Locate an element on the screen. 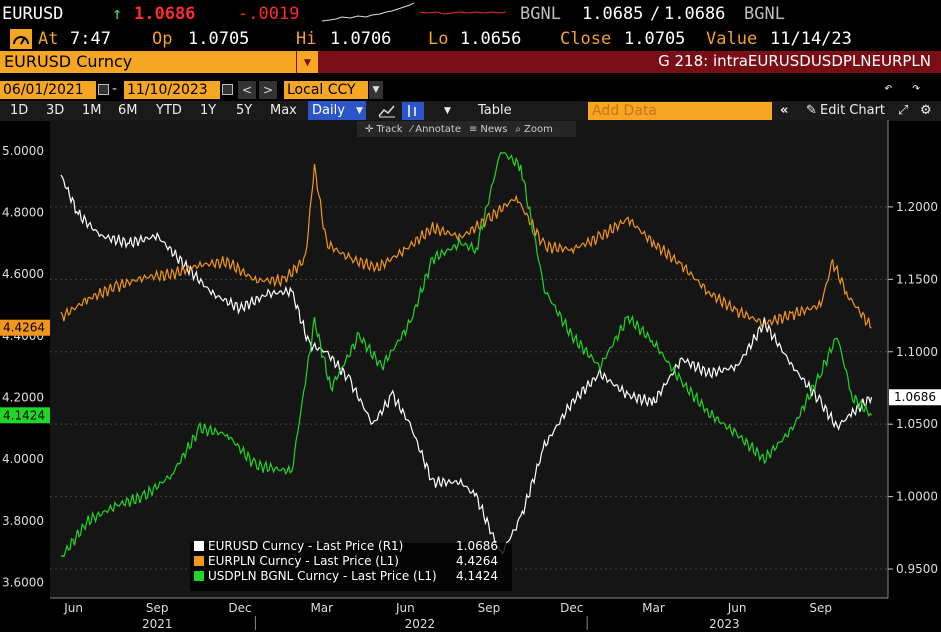 This screenshot has width=941, height=632. gauge-icon is located at coordinates (21, 39).